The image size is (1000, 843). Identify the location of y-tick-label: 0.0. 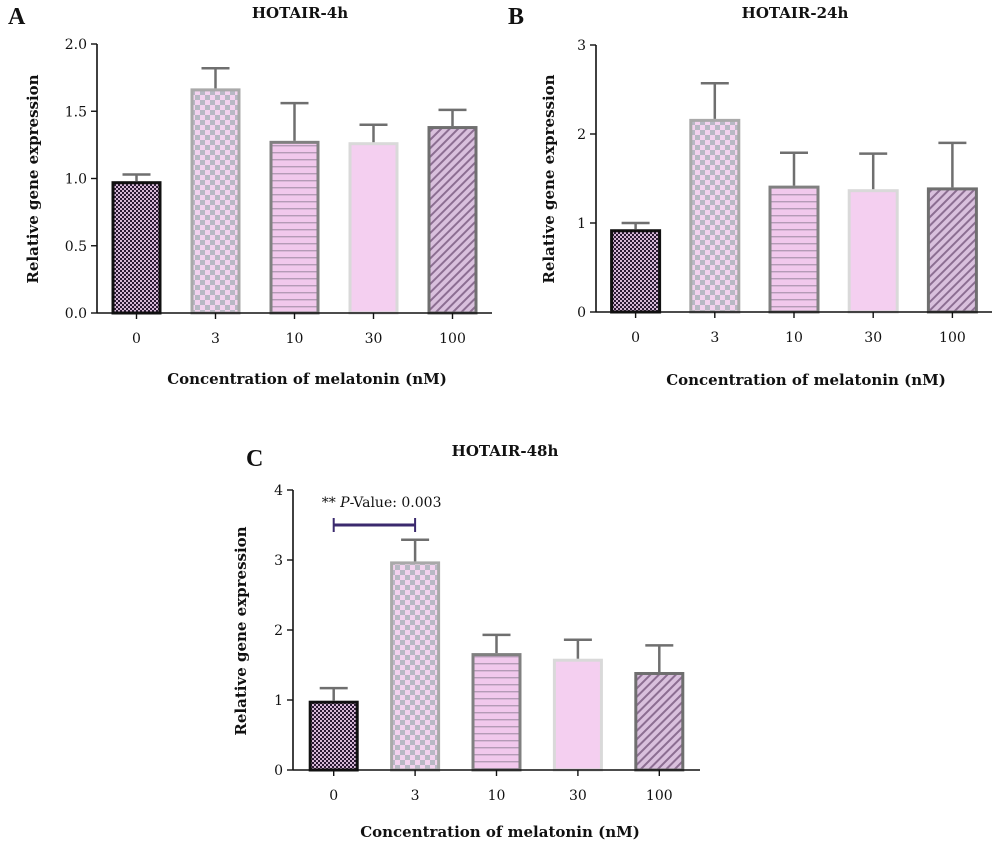
(76, 314).